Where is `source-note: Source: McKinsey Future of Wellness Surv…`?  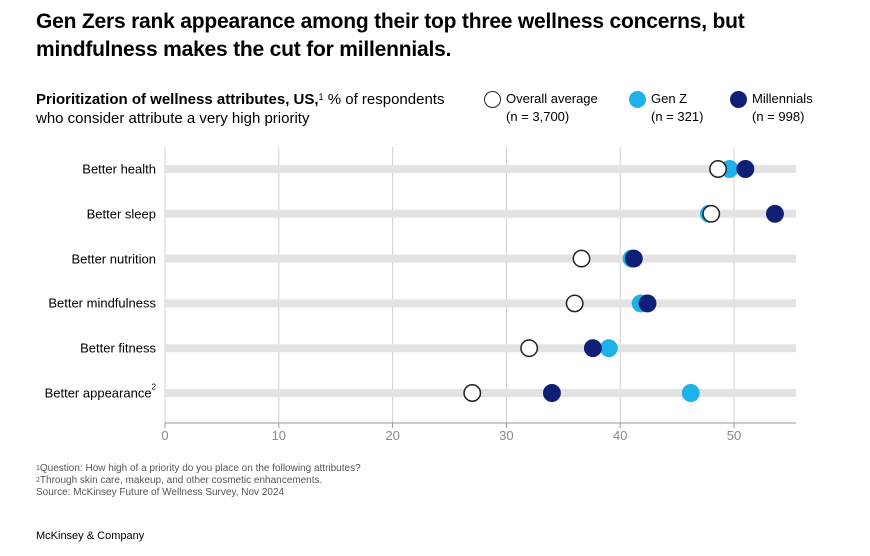
source-note: Source: McKinsey Future of Wellness Surv… is located at coordinates (160, 492).